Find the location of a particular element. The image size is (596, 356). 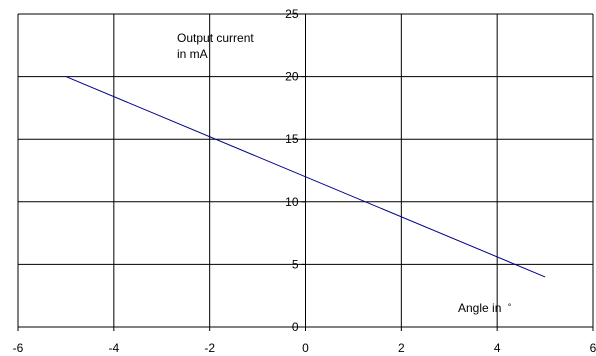

x-tick-label: -4 is located at coordinates (113, 348).